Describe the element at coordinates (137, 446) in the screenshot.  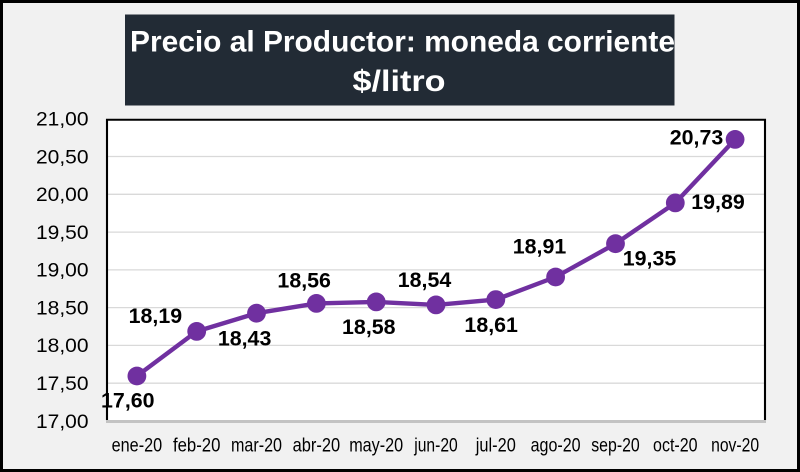
I see `svg-text: ene-20` at that location.